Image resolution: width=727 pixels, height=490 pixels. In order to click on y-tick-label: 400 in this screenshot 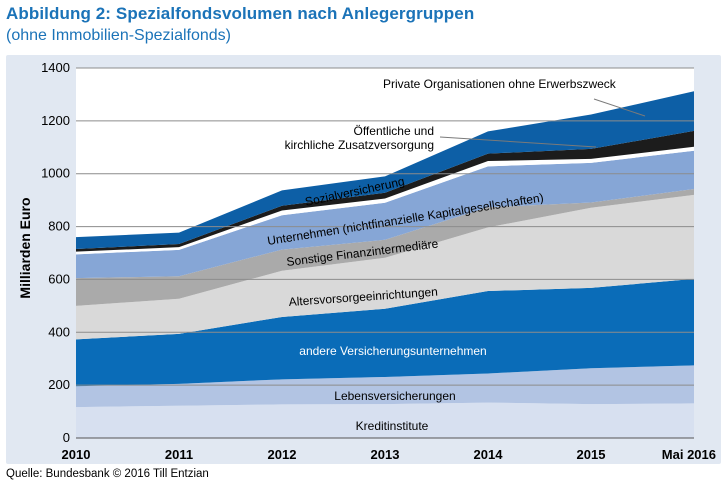, I will do `click(59, 331)`.